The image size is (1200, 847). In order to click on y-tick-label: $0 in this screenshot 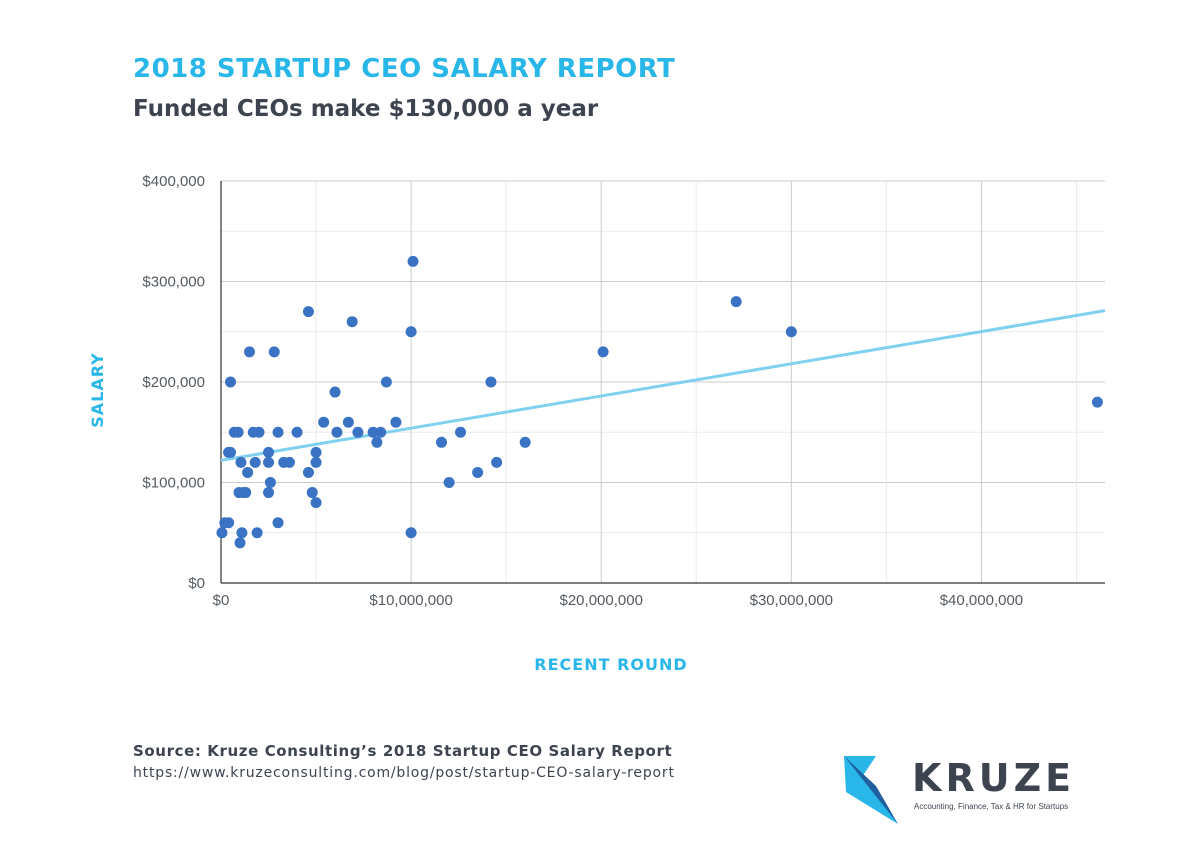, I will do `click(196, 583)`.